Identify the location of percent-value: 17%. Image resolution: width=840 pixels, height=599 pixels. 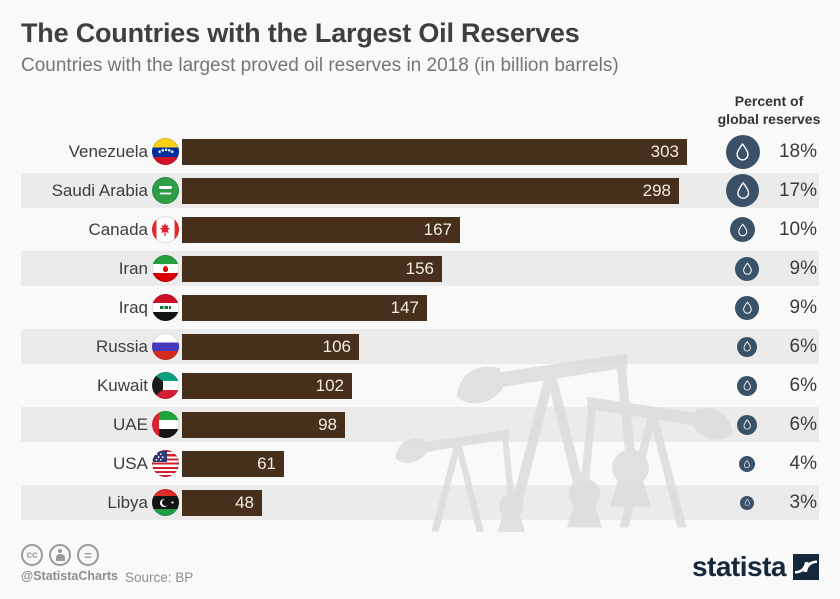
(797, 190).